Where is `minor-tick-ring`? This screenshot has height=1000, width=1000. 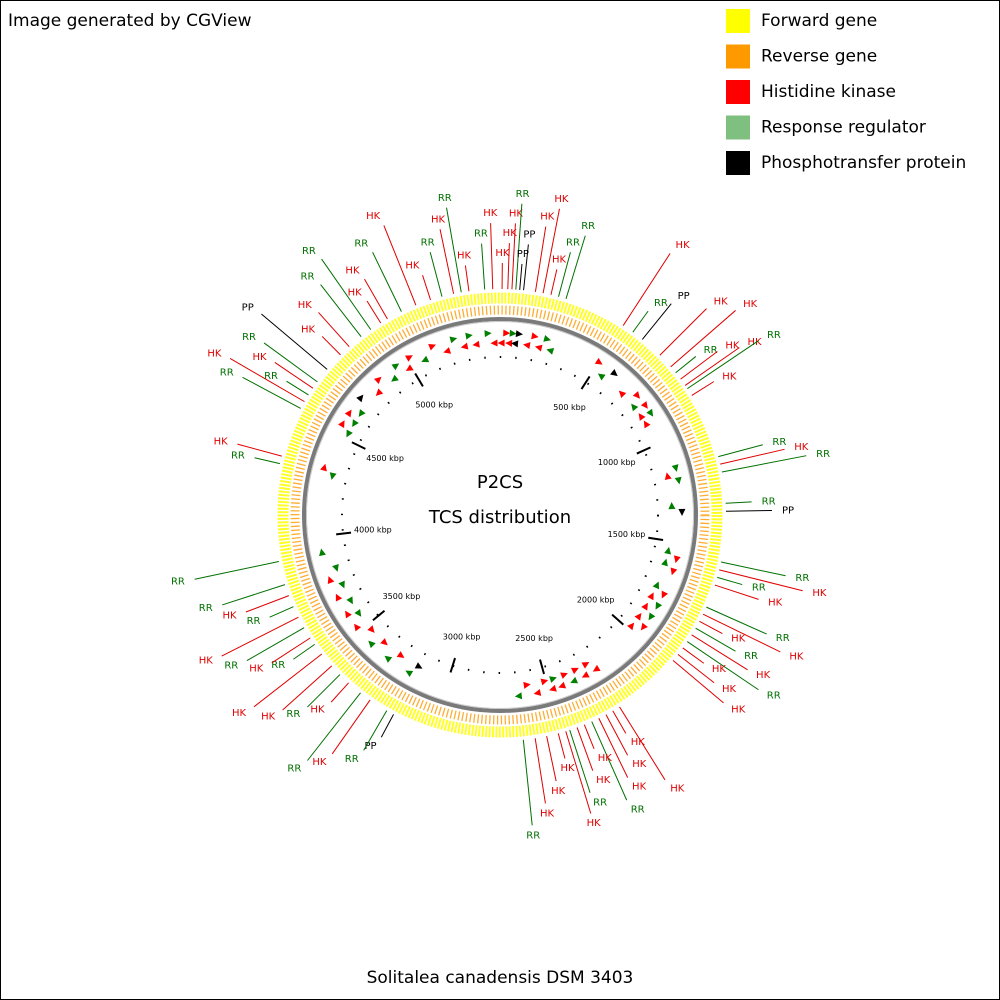
minor-tick-ring is located at coordinates (500, 515).